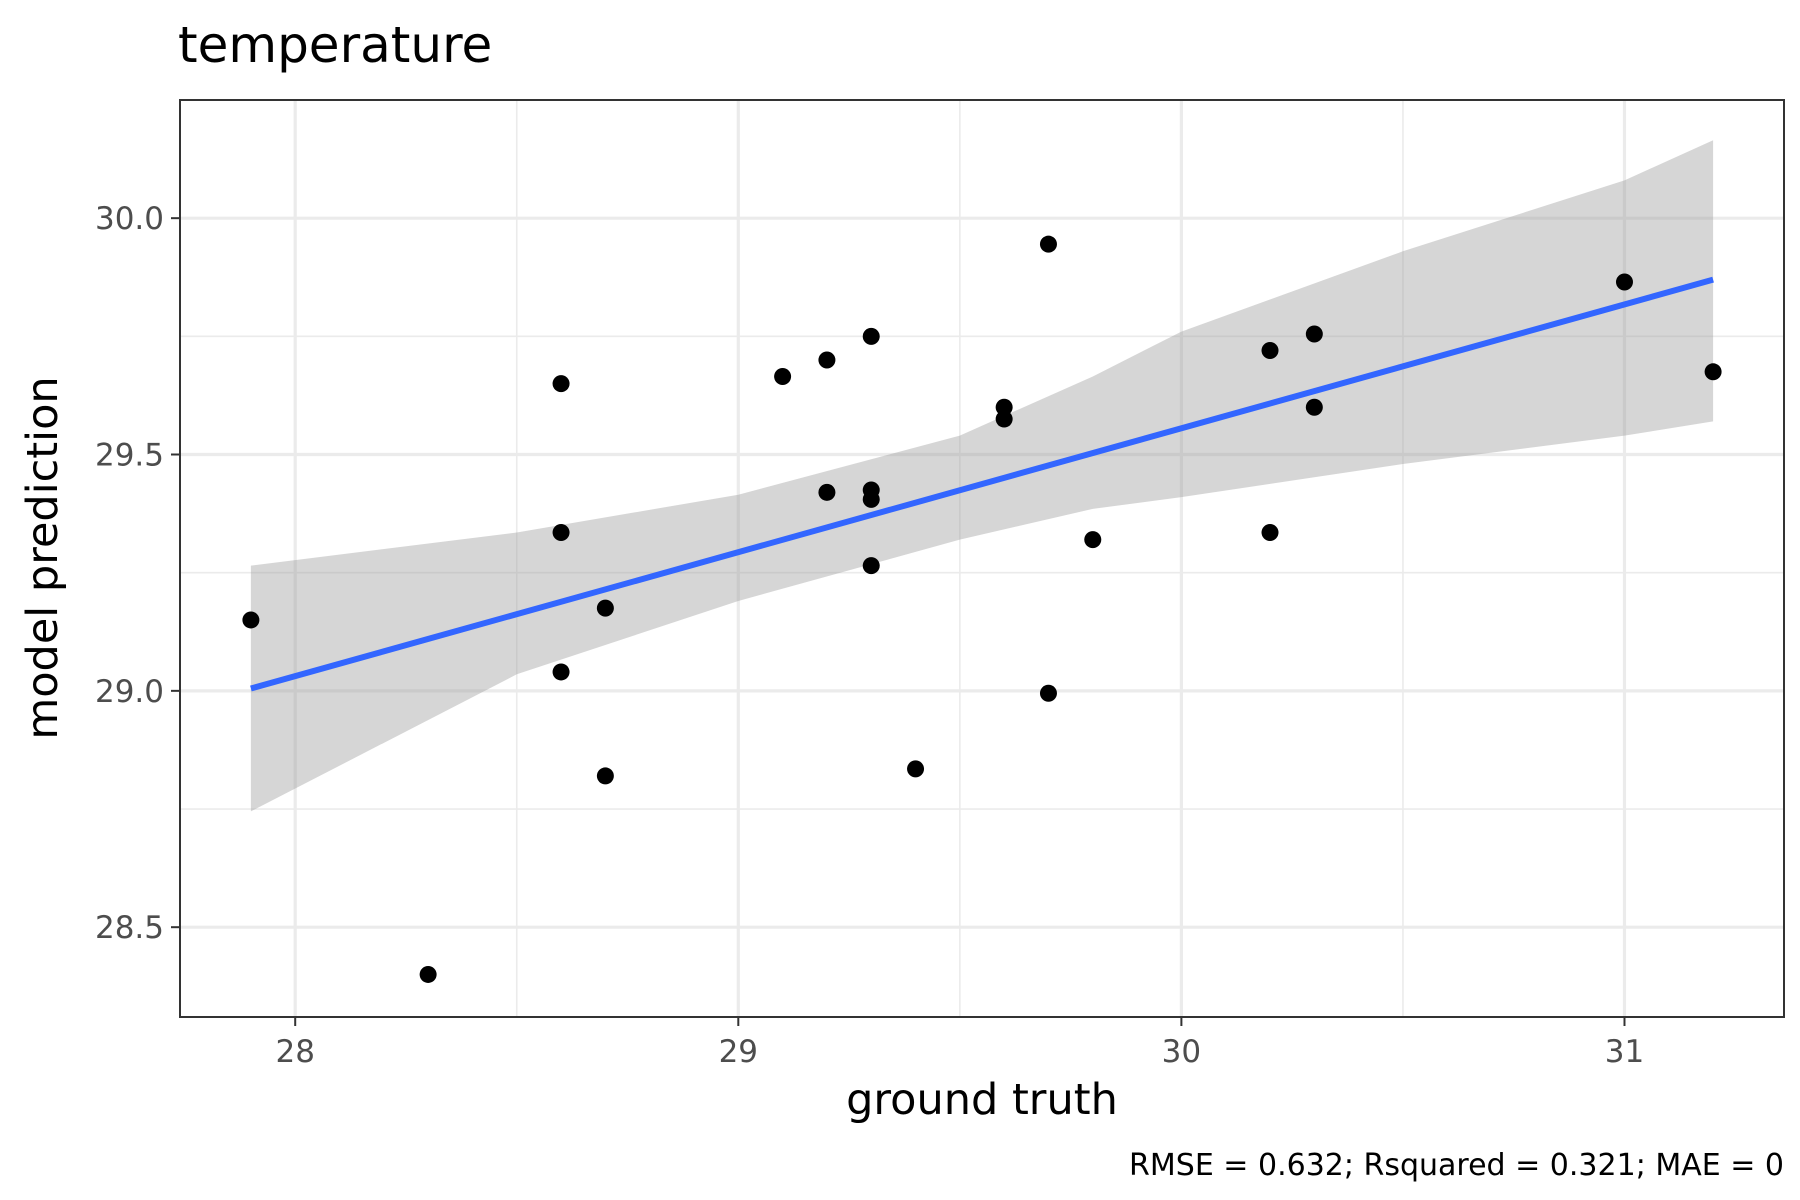  What do you see at coordinates (738, 1052) in the screenshot?
I see `x-tick-label: 29` at bounding box center [738, 1052].